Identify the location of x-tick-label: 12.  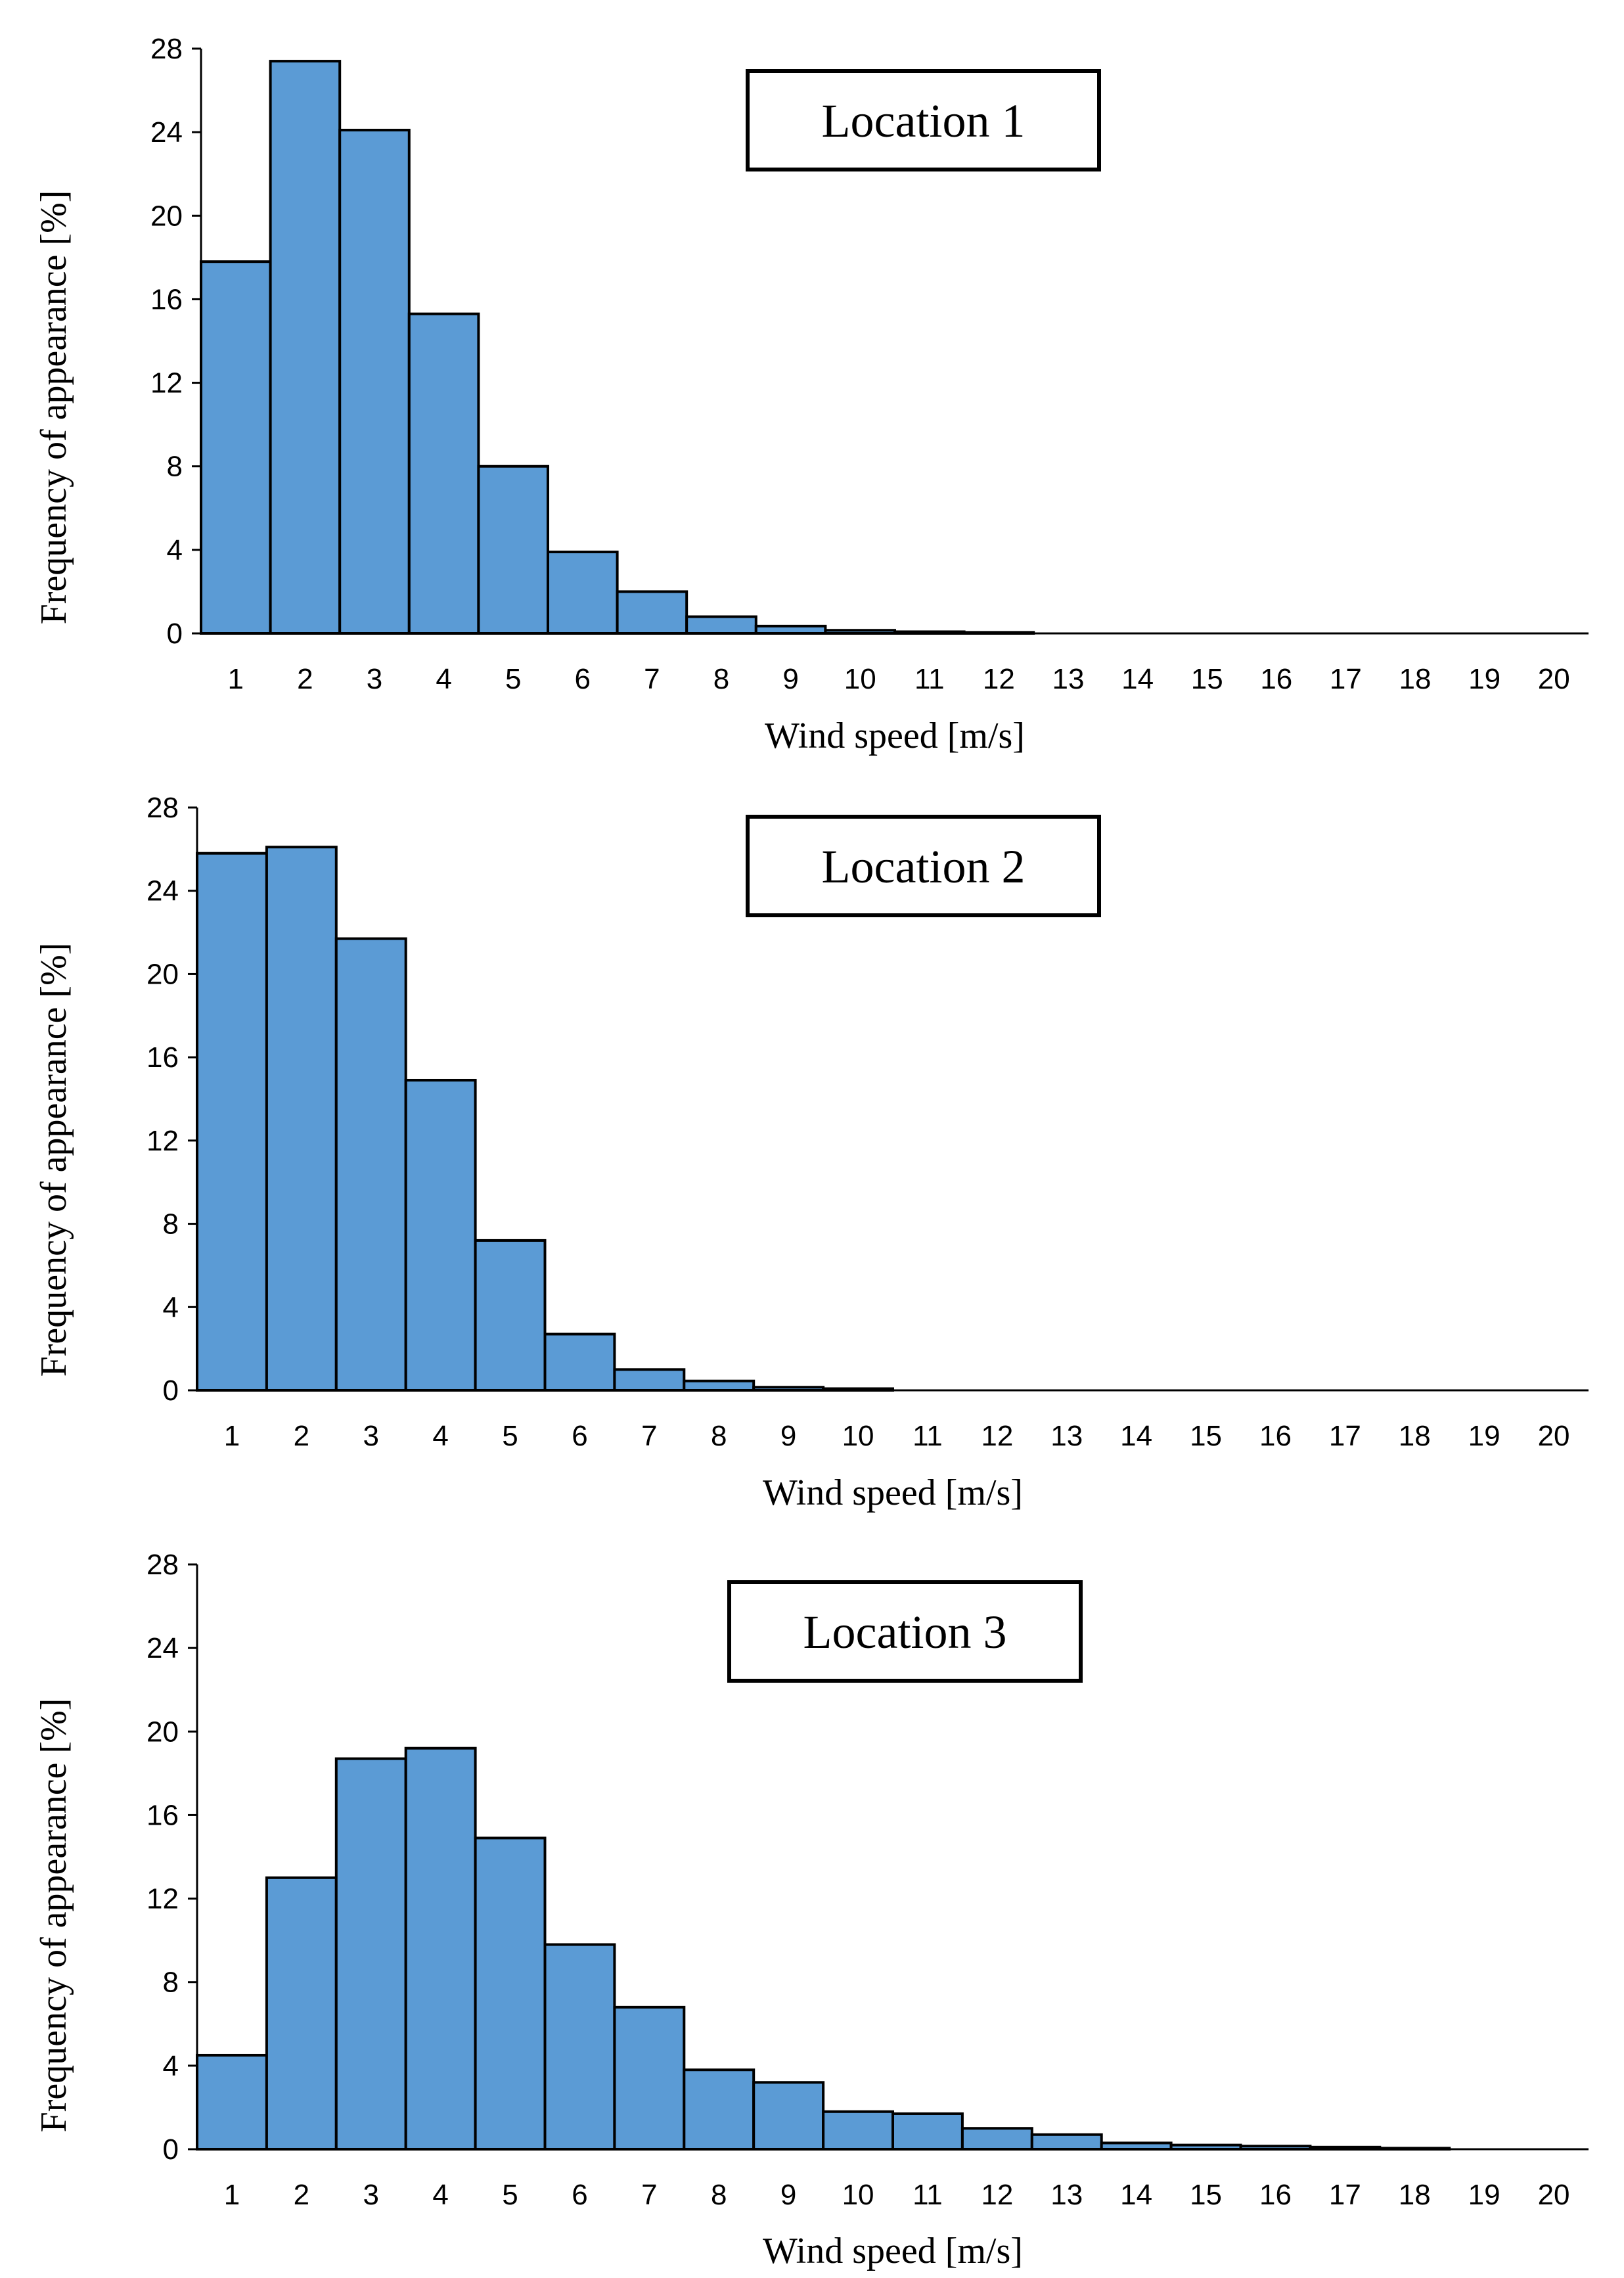
(997, 2195).